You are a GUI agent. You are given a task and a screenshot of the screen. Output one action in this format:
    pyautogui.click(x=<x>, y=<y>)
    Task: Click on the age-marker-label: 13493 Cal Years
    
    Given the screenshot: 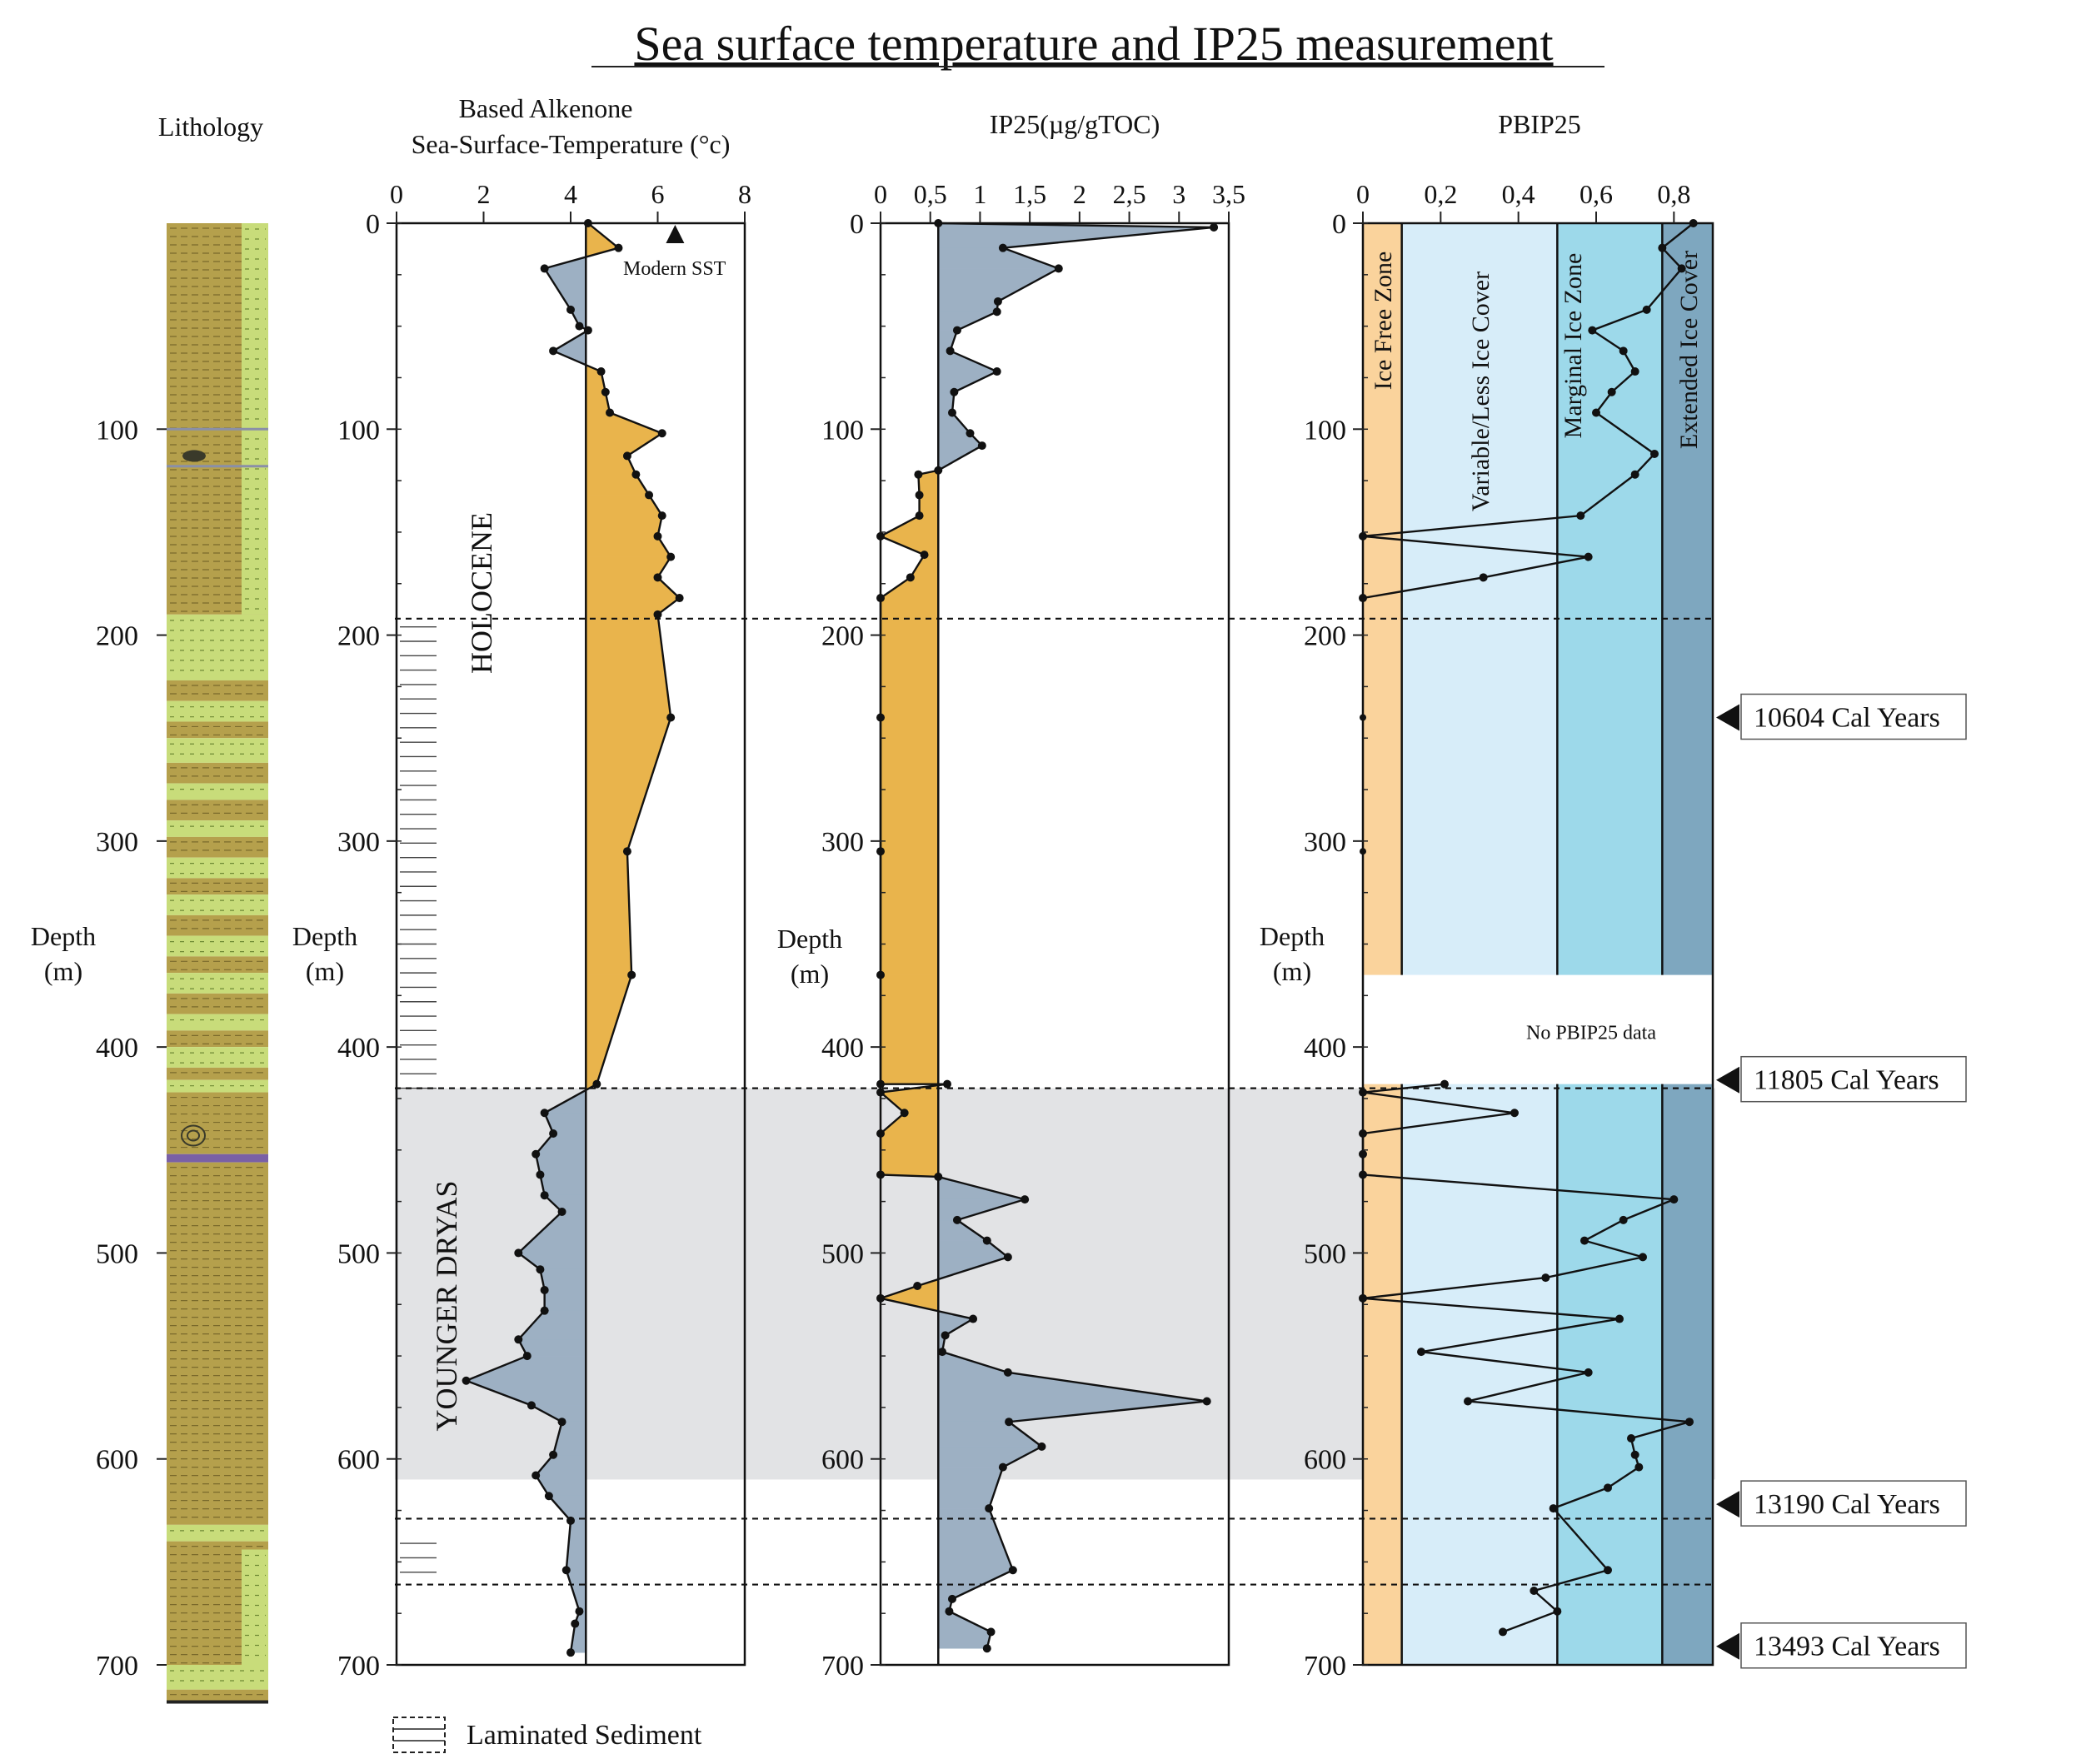 What is the action you would take?
    pyautogui.click(x=1847, y=1647)
    